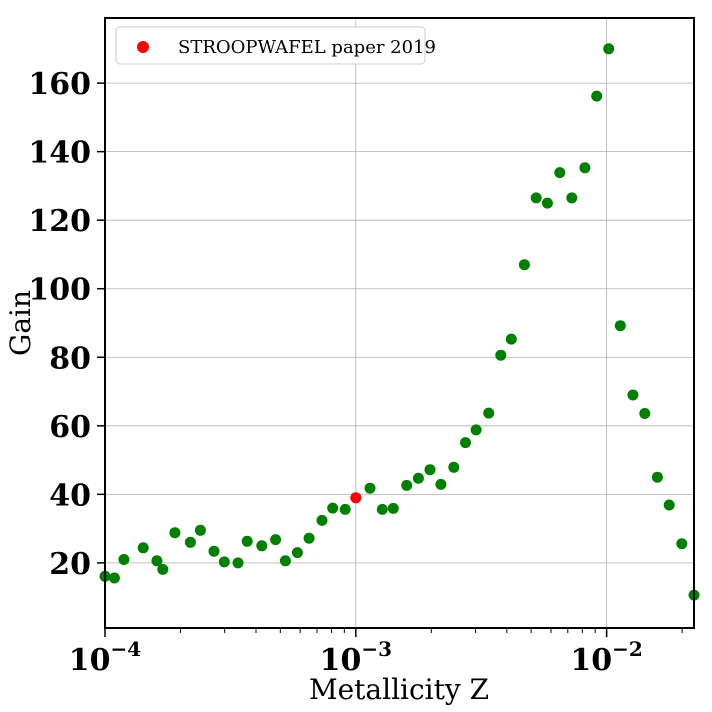 This screenshot has height=712, width=712. What do you see at coordinates (59, 221) in the screenshot?
I see `y-tick-label: 120` at bounding box center [59, 221].